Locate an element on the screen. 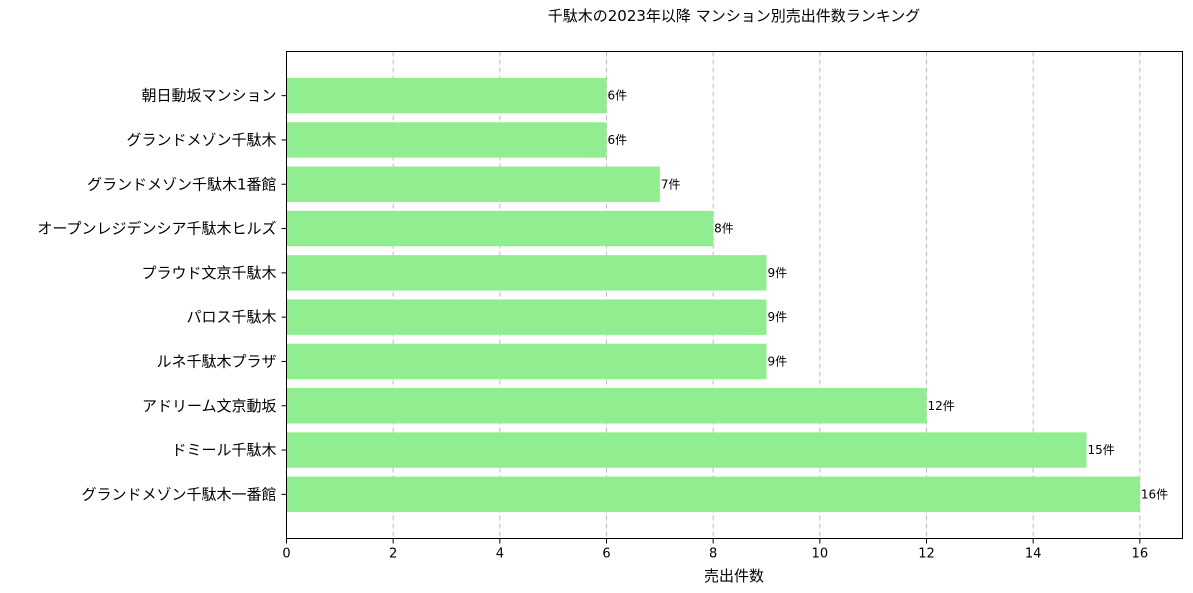  x-tick-label: 0 is located at coordinates (286, 554).